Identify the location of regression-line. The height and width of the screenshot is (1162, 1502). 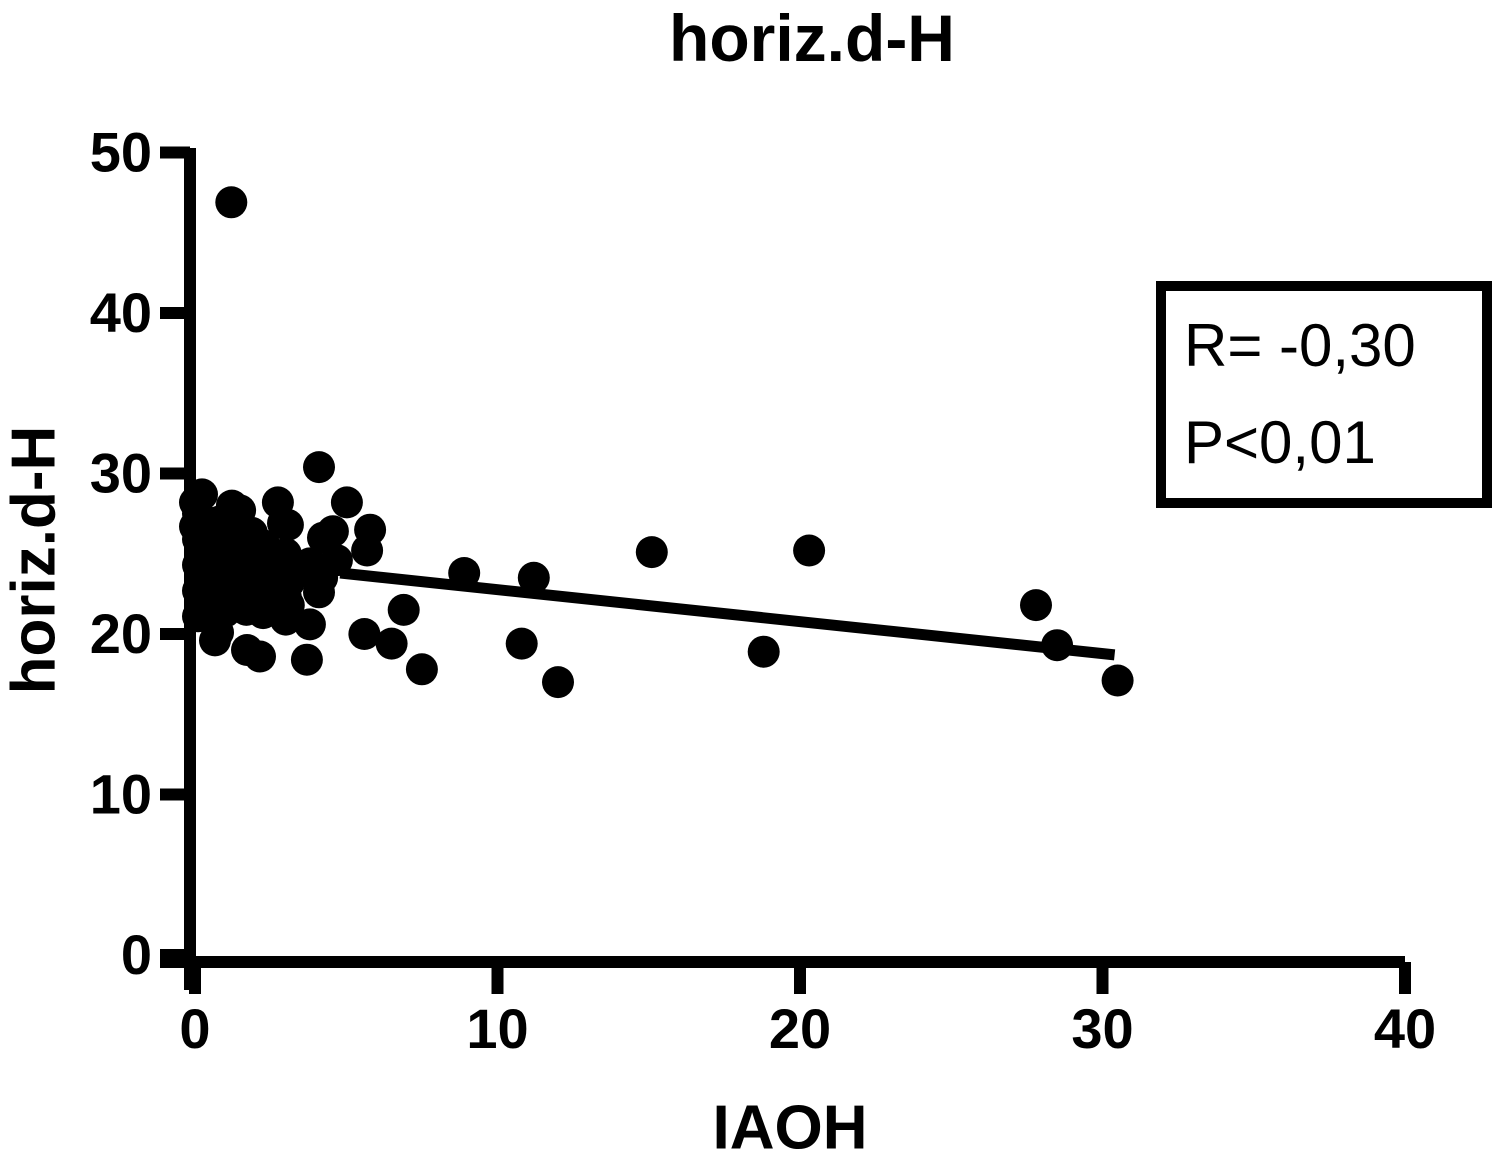
(727, 614).